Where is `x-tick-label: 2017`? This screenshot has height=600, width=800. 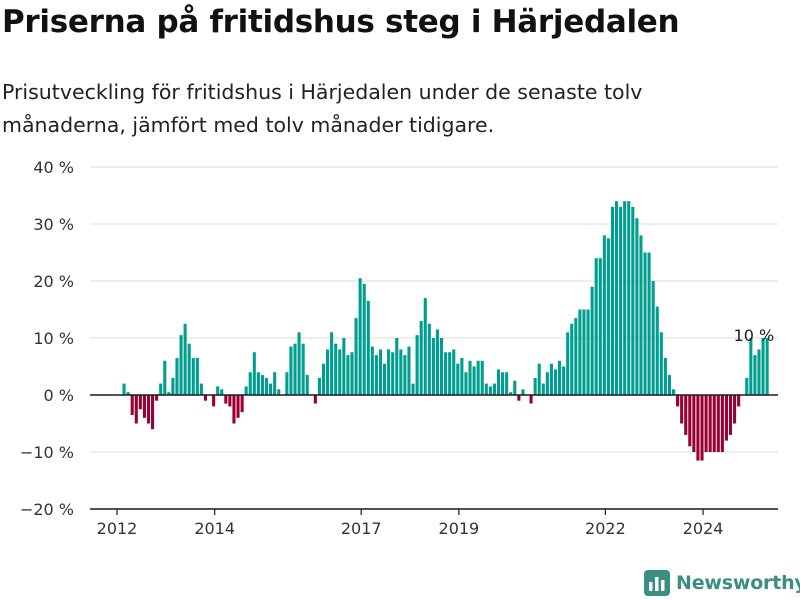 x-tick-label: 2017 is located at coordinates (361, 528).